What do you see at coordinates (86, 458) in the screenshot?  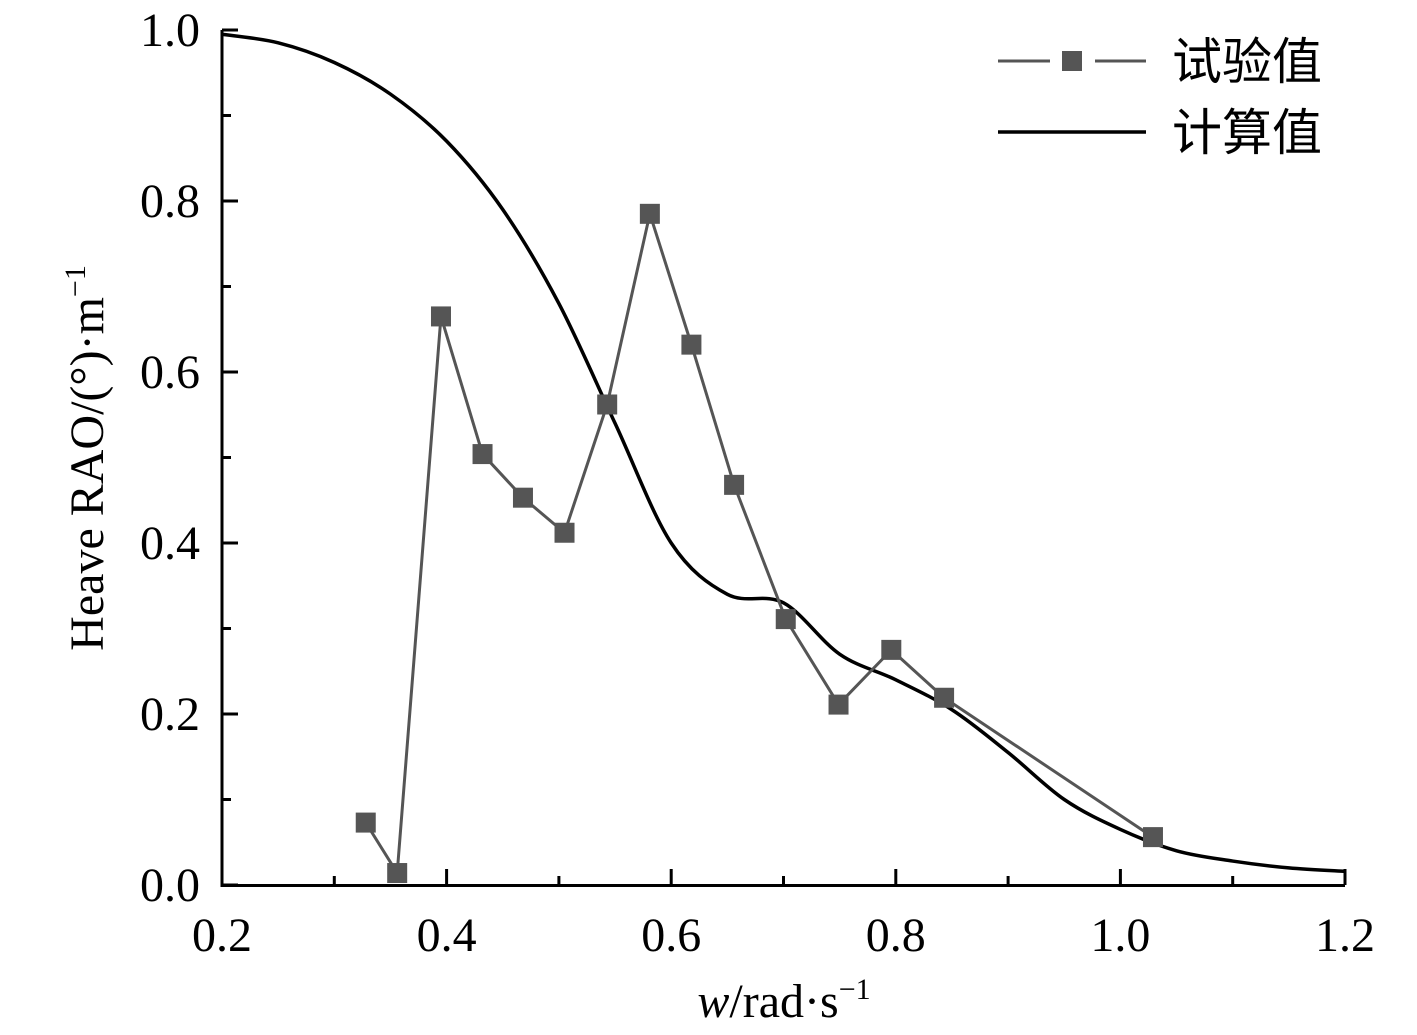 I see `y-axis-title: Heave RAO/(°)·m−1` at bounding box center [86, 458].